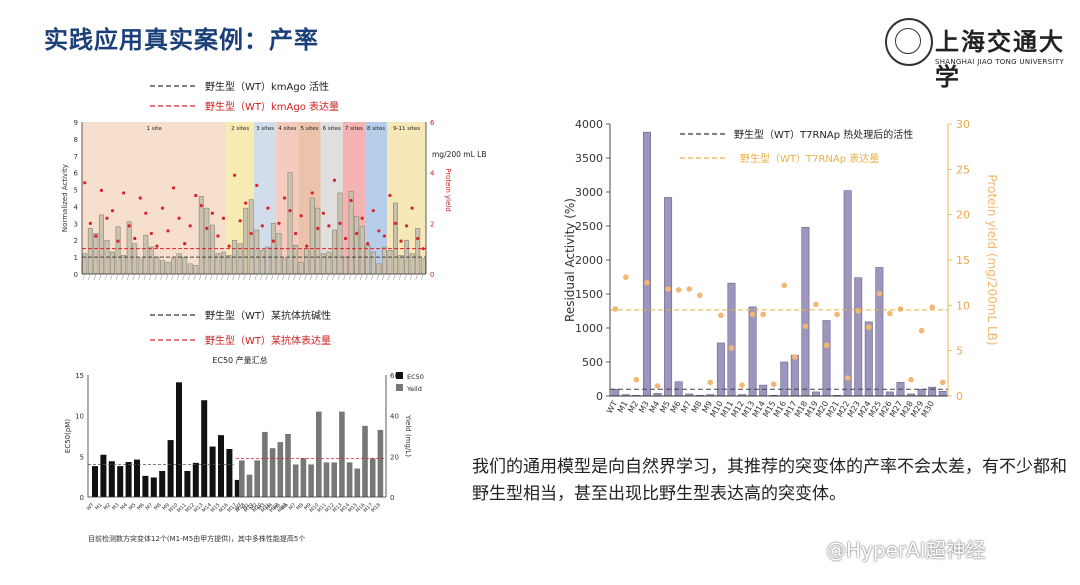 This screenshot has width=1080, height=585. I want to click on region-label: 8 sites, so click(376, 129).